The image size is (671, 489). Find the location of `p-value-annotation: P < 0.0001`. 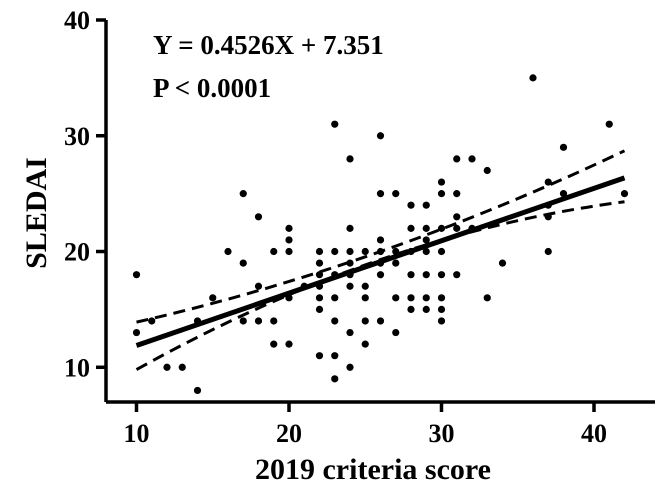

p-value-annotation: P < 0.0001 is located at coordinates (212, 88).